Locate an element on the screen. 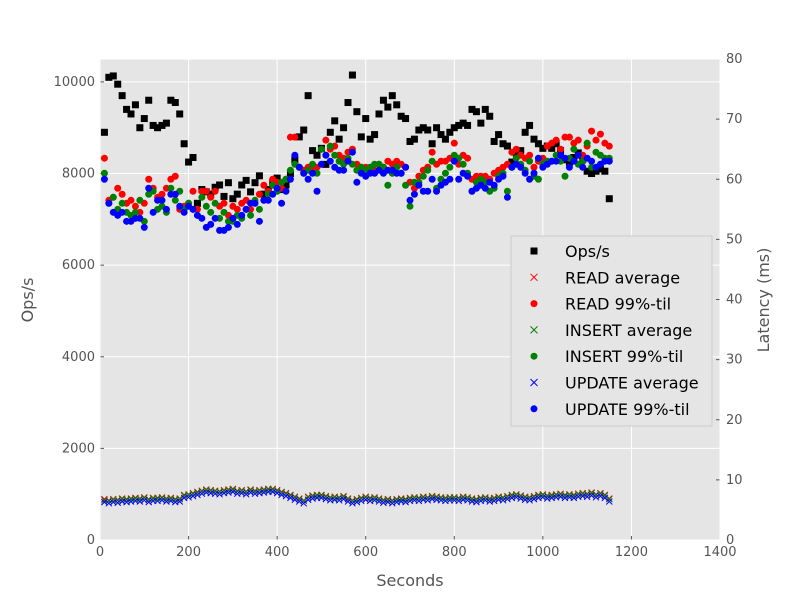  legend-box is located at coordinates (611, 331).